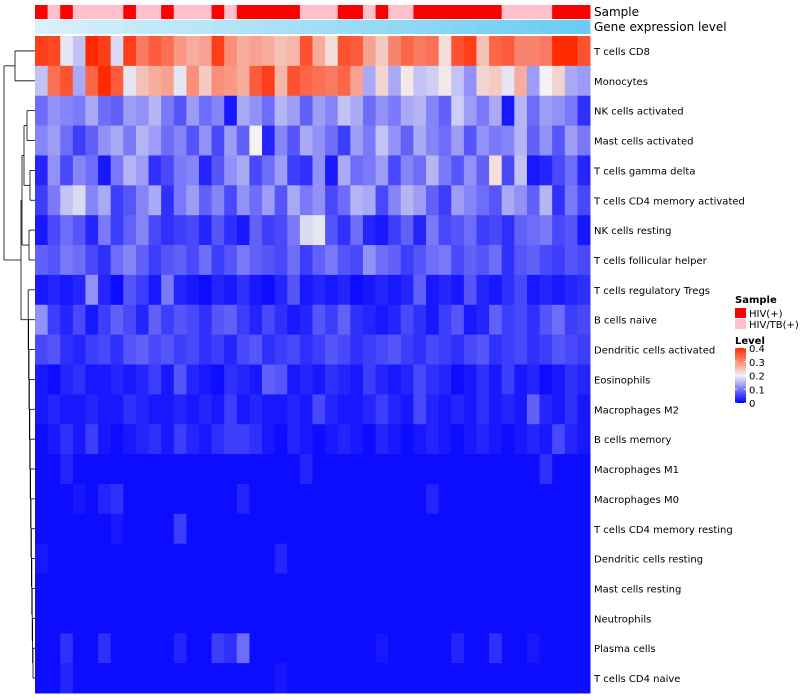  I want to click on row-label: Monocytes, so click(621, 82).